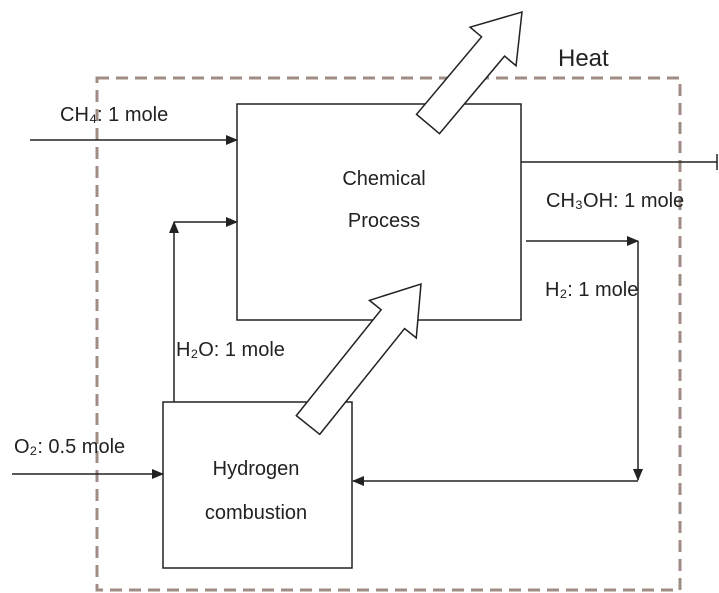  What do you see at coordinates (114, 115) in the screenshot?
I see `ch4-label: CH₄: 1 mole` at bounding box center [114, 115].